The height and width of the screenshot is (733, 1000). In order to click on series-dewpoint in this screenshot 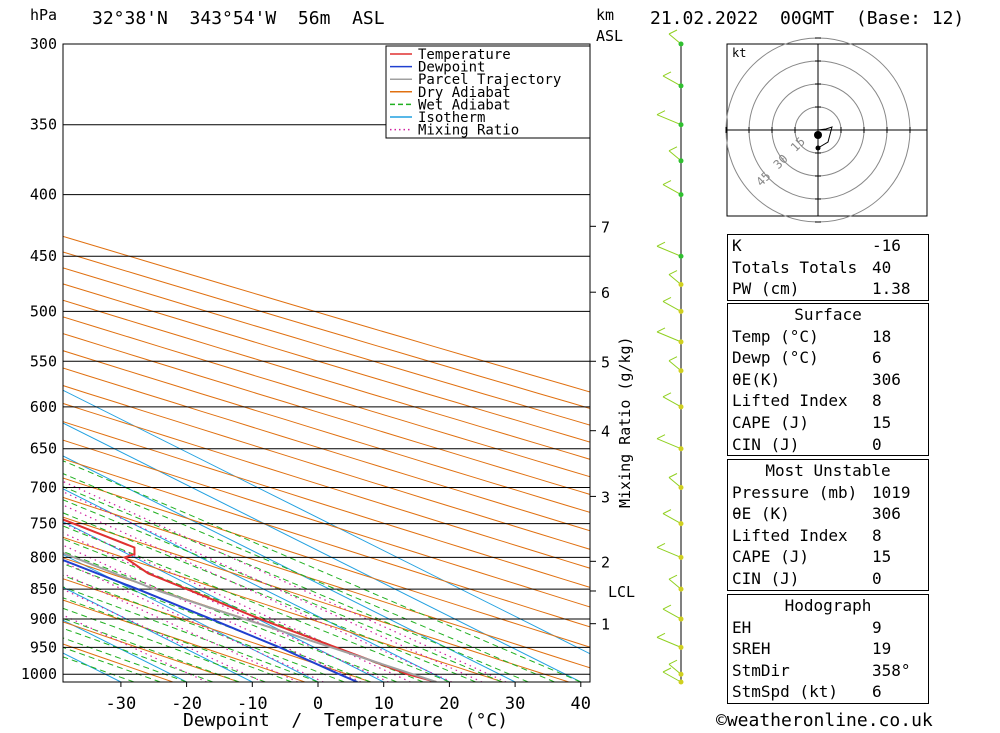, I will do `click(210, 620)`.